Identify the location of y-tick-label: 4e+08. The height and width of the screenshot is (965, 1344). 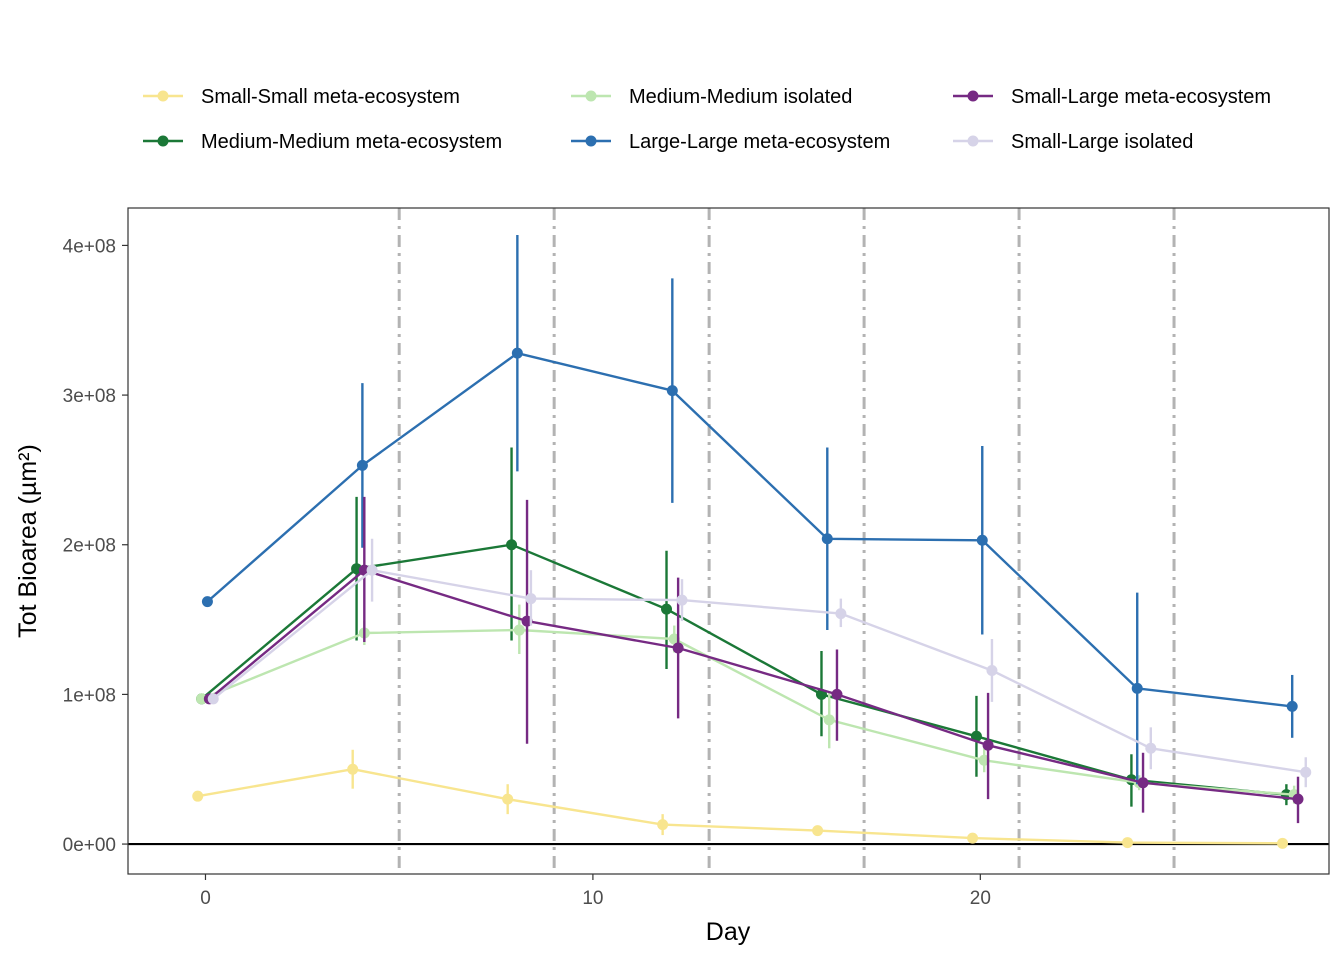
(89, 246).